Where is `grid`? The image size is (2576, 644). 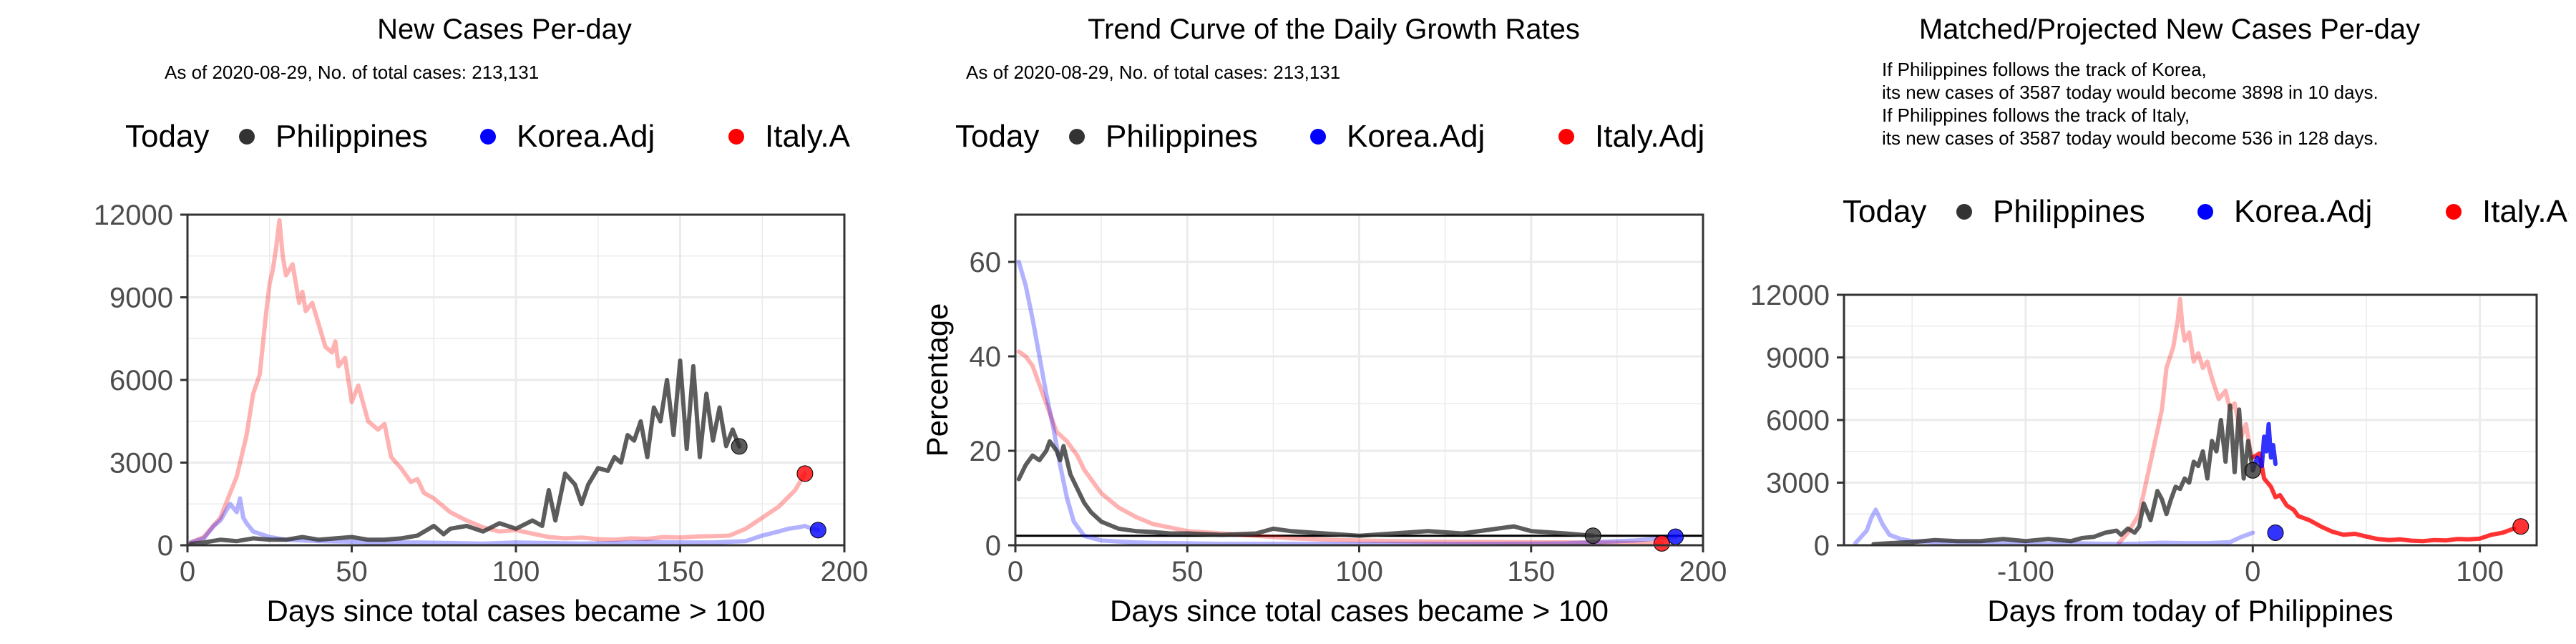
grid is located at coordinates (1359, 381).